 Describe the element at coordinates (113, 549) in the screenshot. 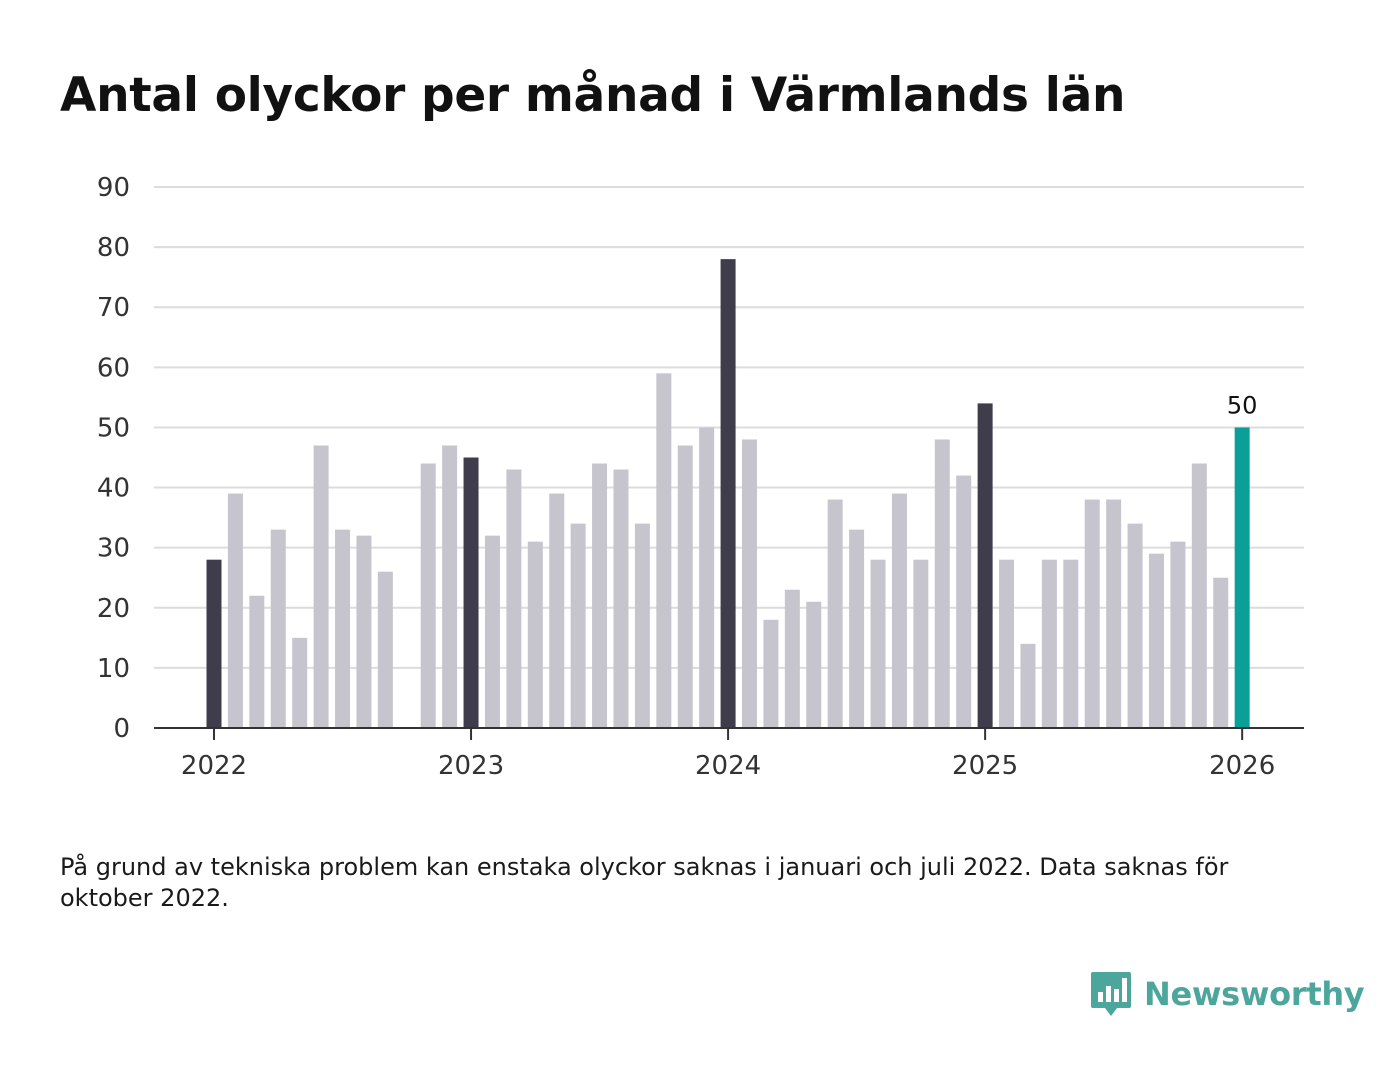

I see `y-tick-label: 30` at that location.